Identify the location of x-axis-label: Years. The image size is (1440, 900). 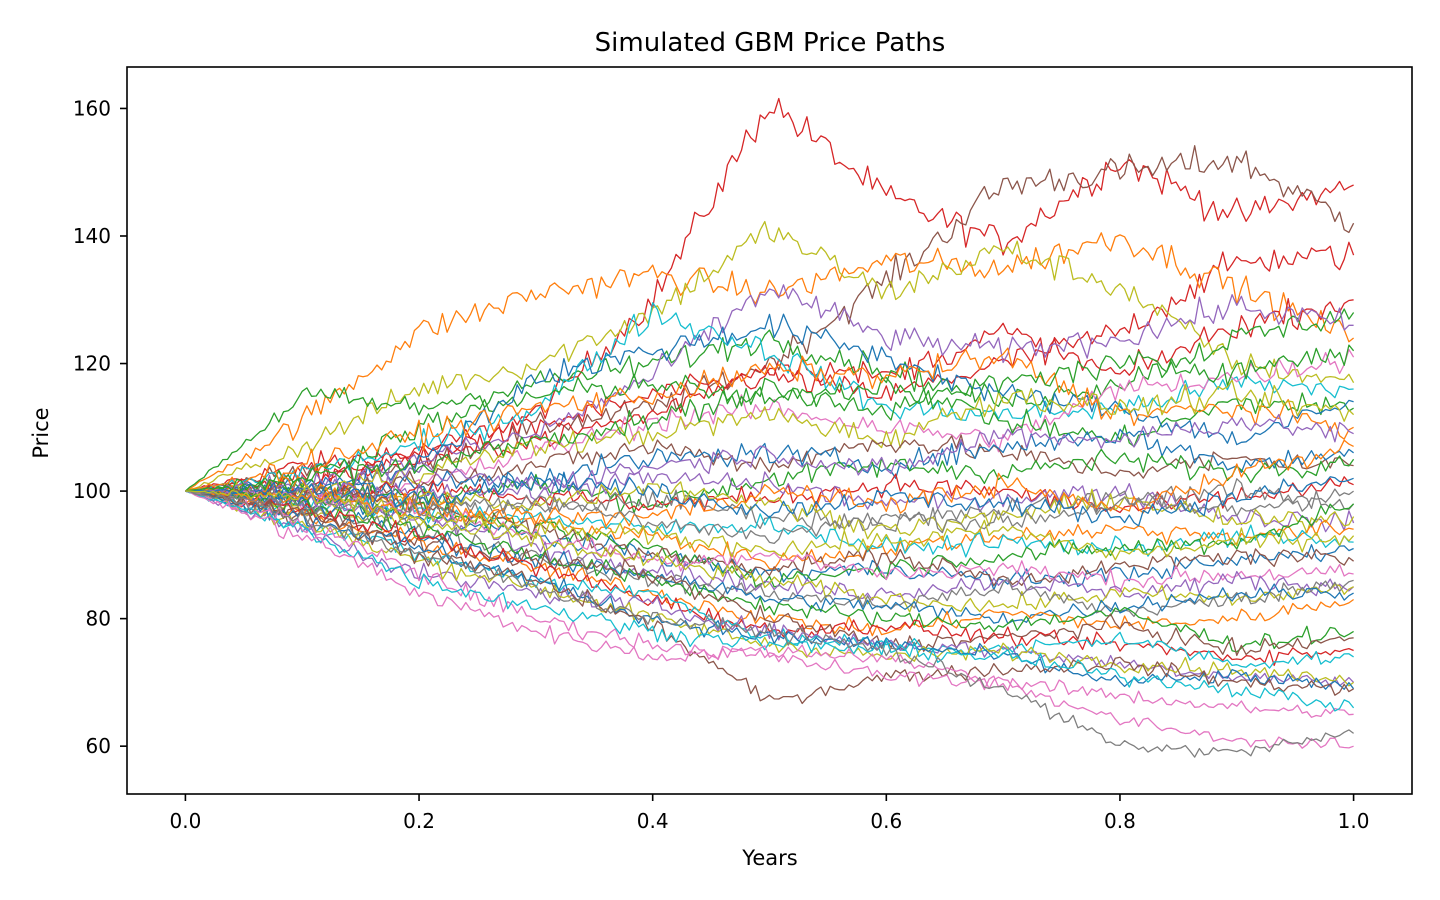
(769, 858).